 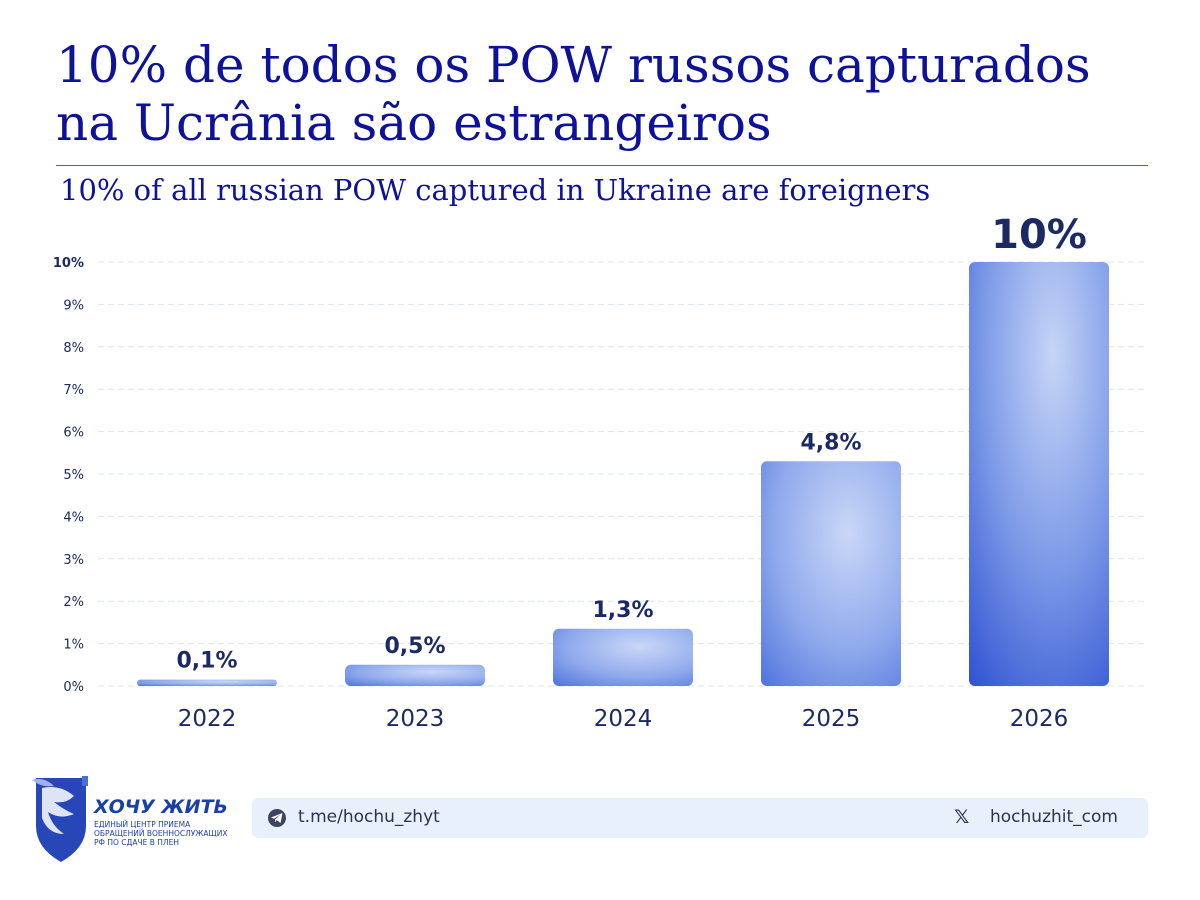 I want to click on footer-bar: t.me/hochu_zhyt 𝕏 hochuzhit_com, so click(x=700, y=818).